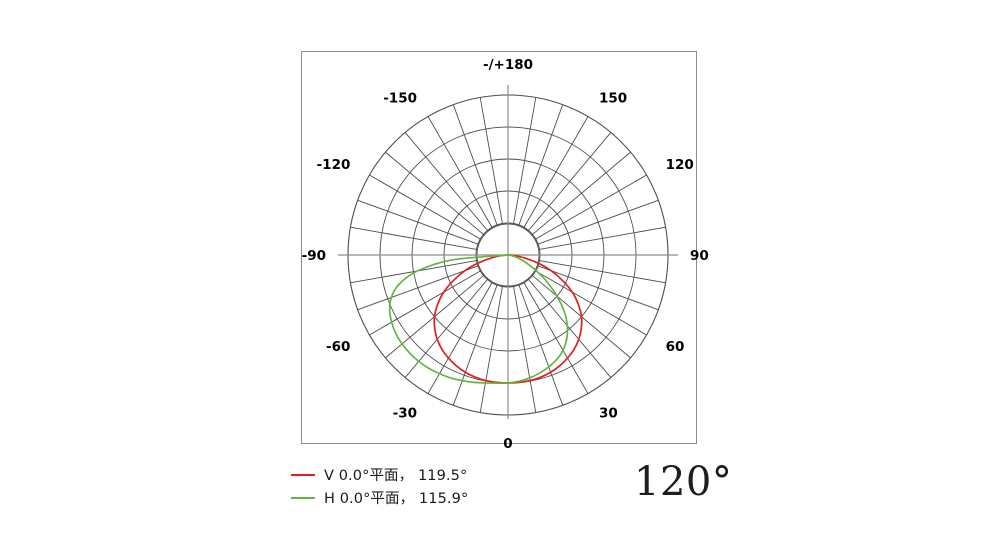 This screenshot has width=1005, height=550. What do you see at coordinates (396, 499) in the screenshot?
I see `legend-label-h: H 0.0°平面， 115.9°` at bounding box center [396, 499].